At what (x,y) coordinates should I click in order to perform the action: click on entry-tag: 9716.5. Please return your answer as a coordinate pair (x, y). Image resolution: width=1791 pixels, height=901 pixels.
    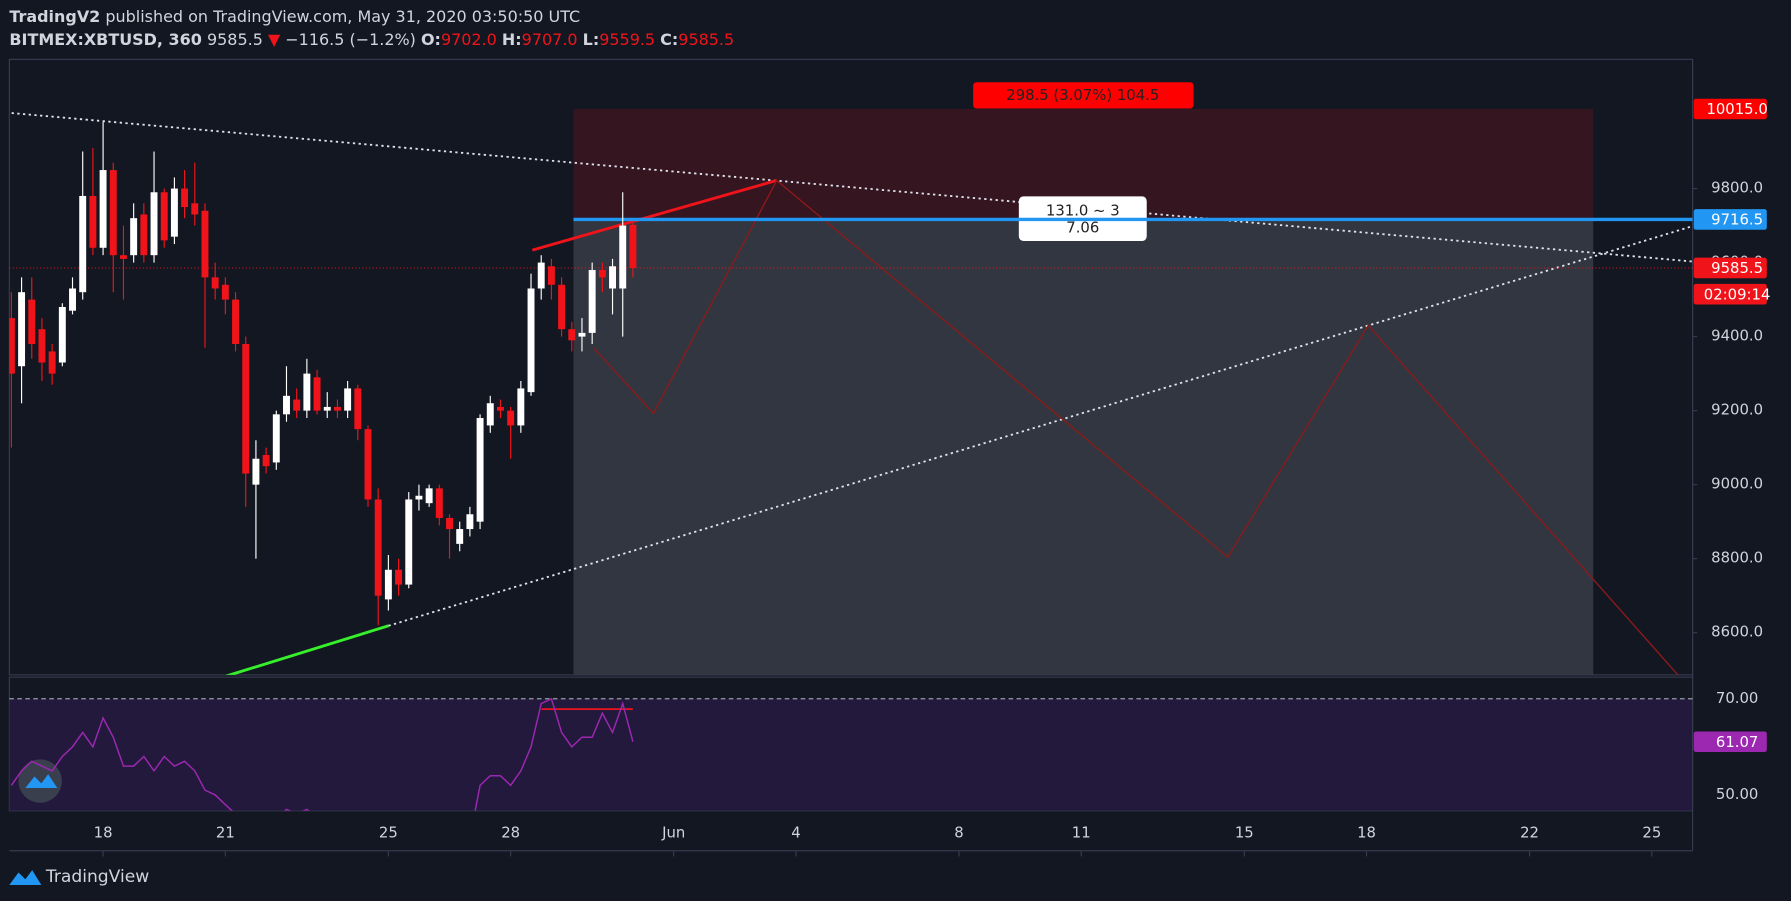
    Looking at the image, I should click on (1737, 220).